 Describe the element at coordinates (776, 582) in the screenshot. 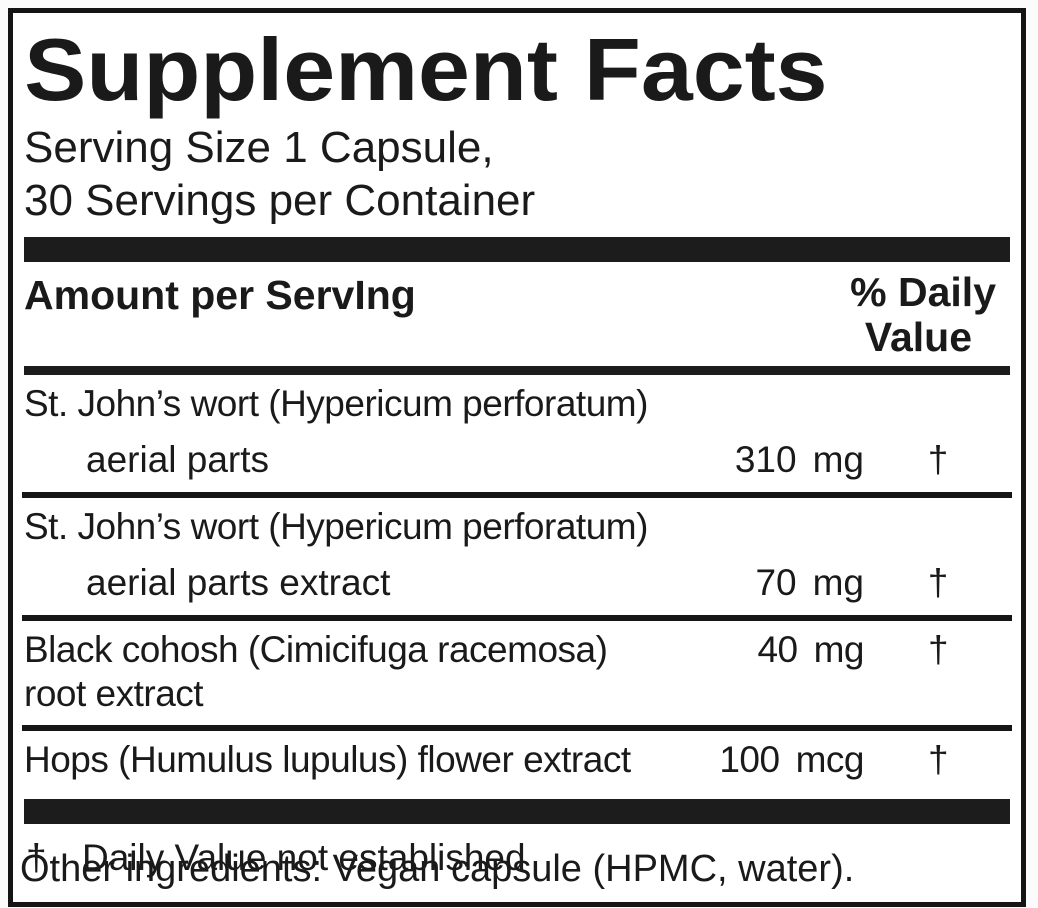

I see `amount-value: 70` at that location.